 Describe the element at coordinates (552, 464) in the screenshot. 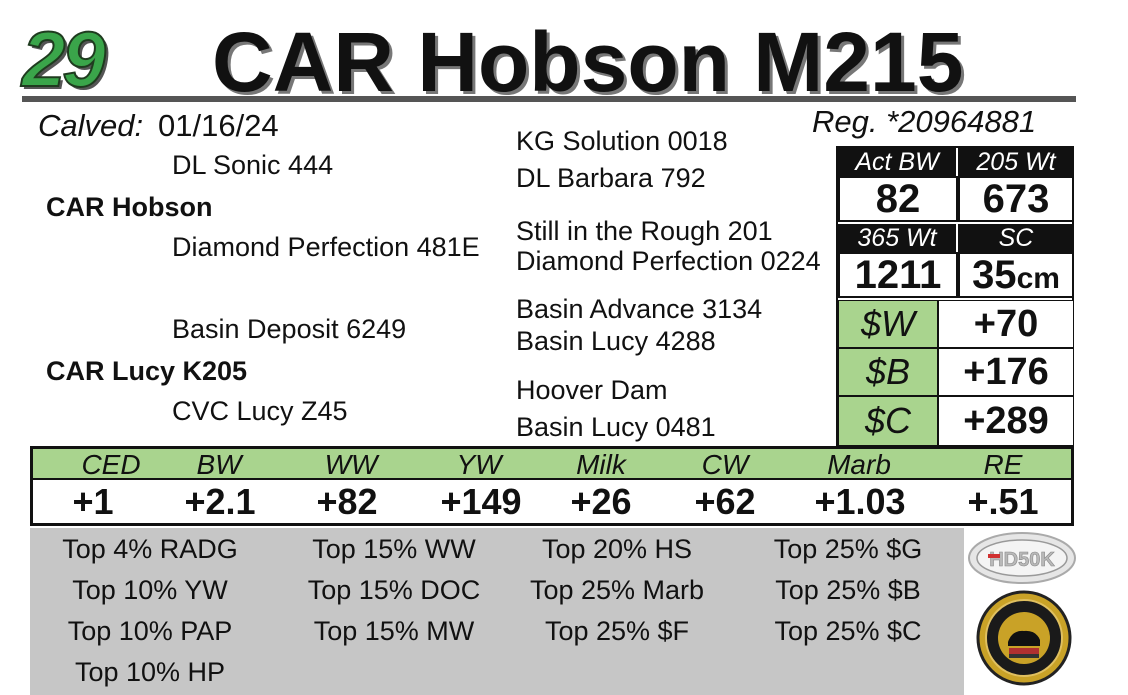

I see `epd-header-row` at that location.